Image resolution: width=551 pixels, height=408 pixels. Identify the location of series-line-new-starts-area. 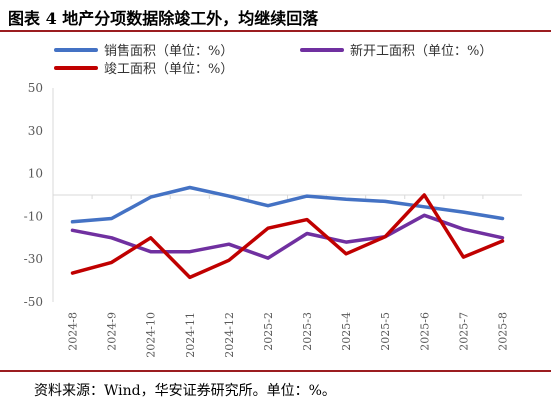
(287, 236).